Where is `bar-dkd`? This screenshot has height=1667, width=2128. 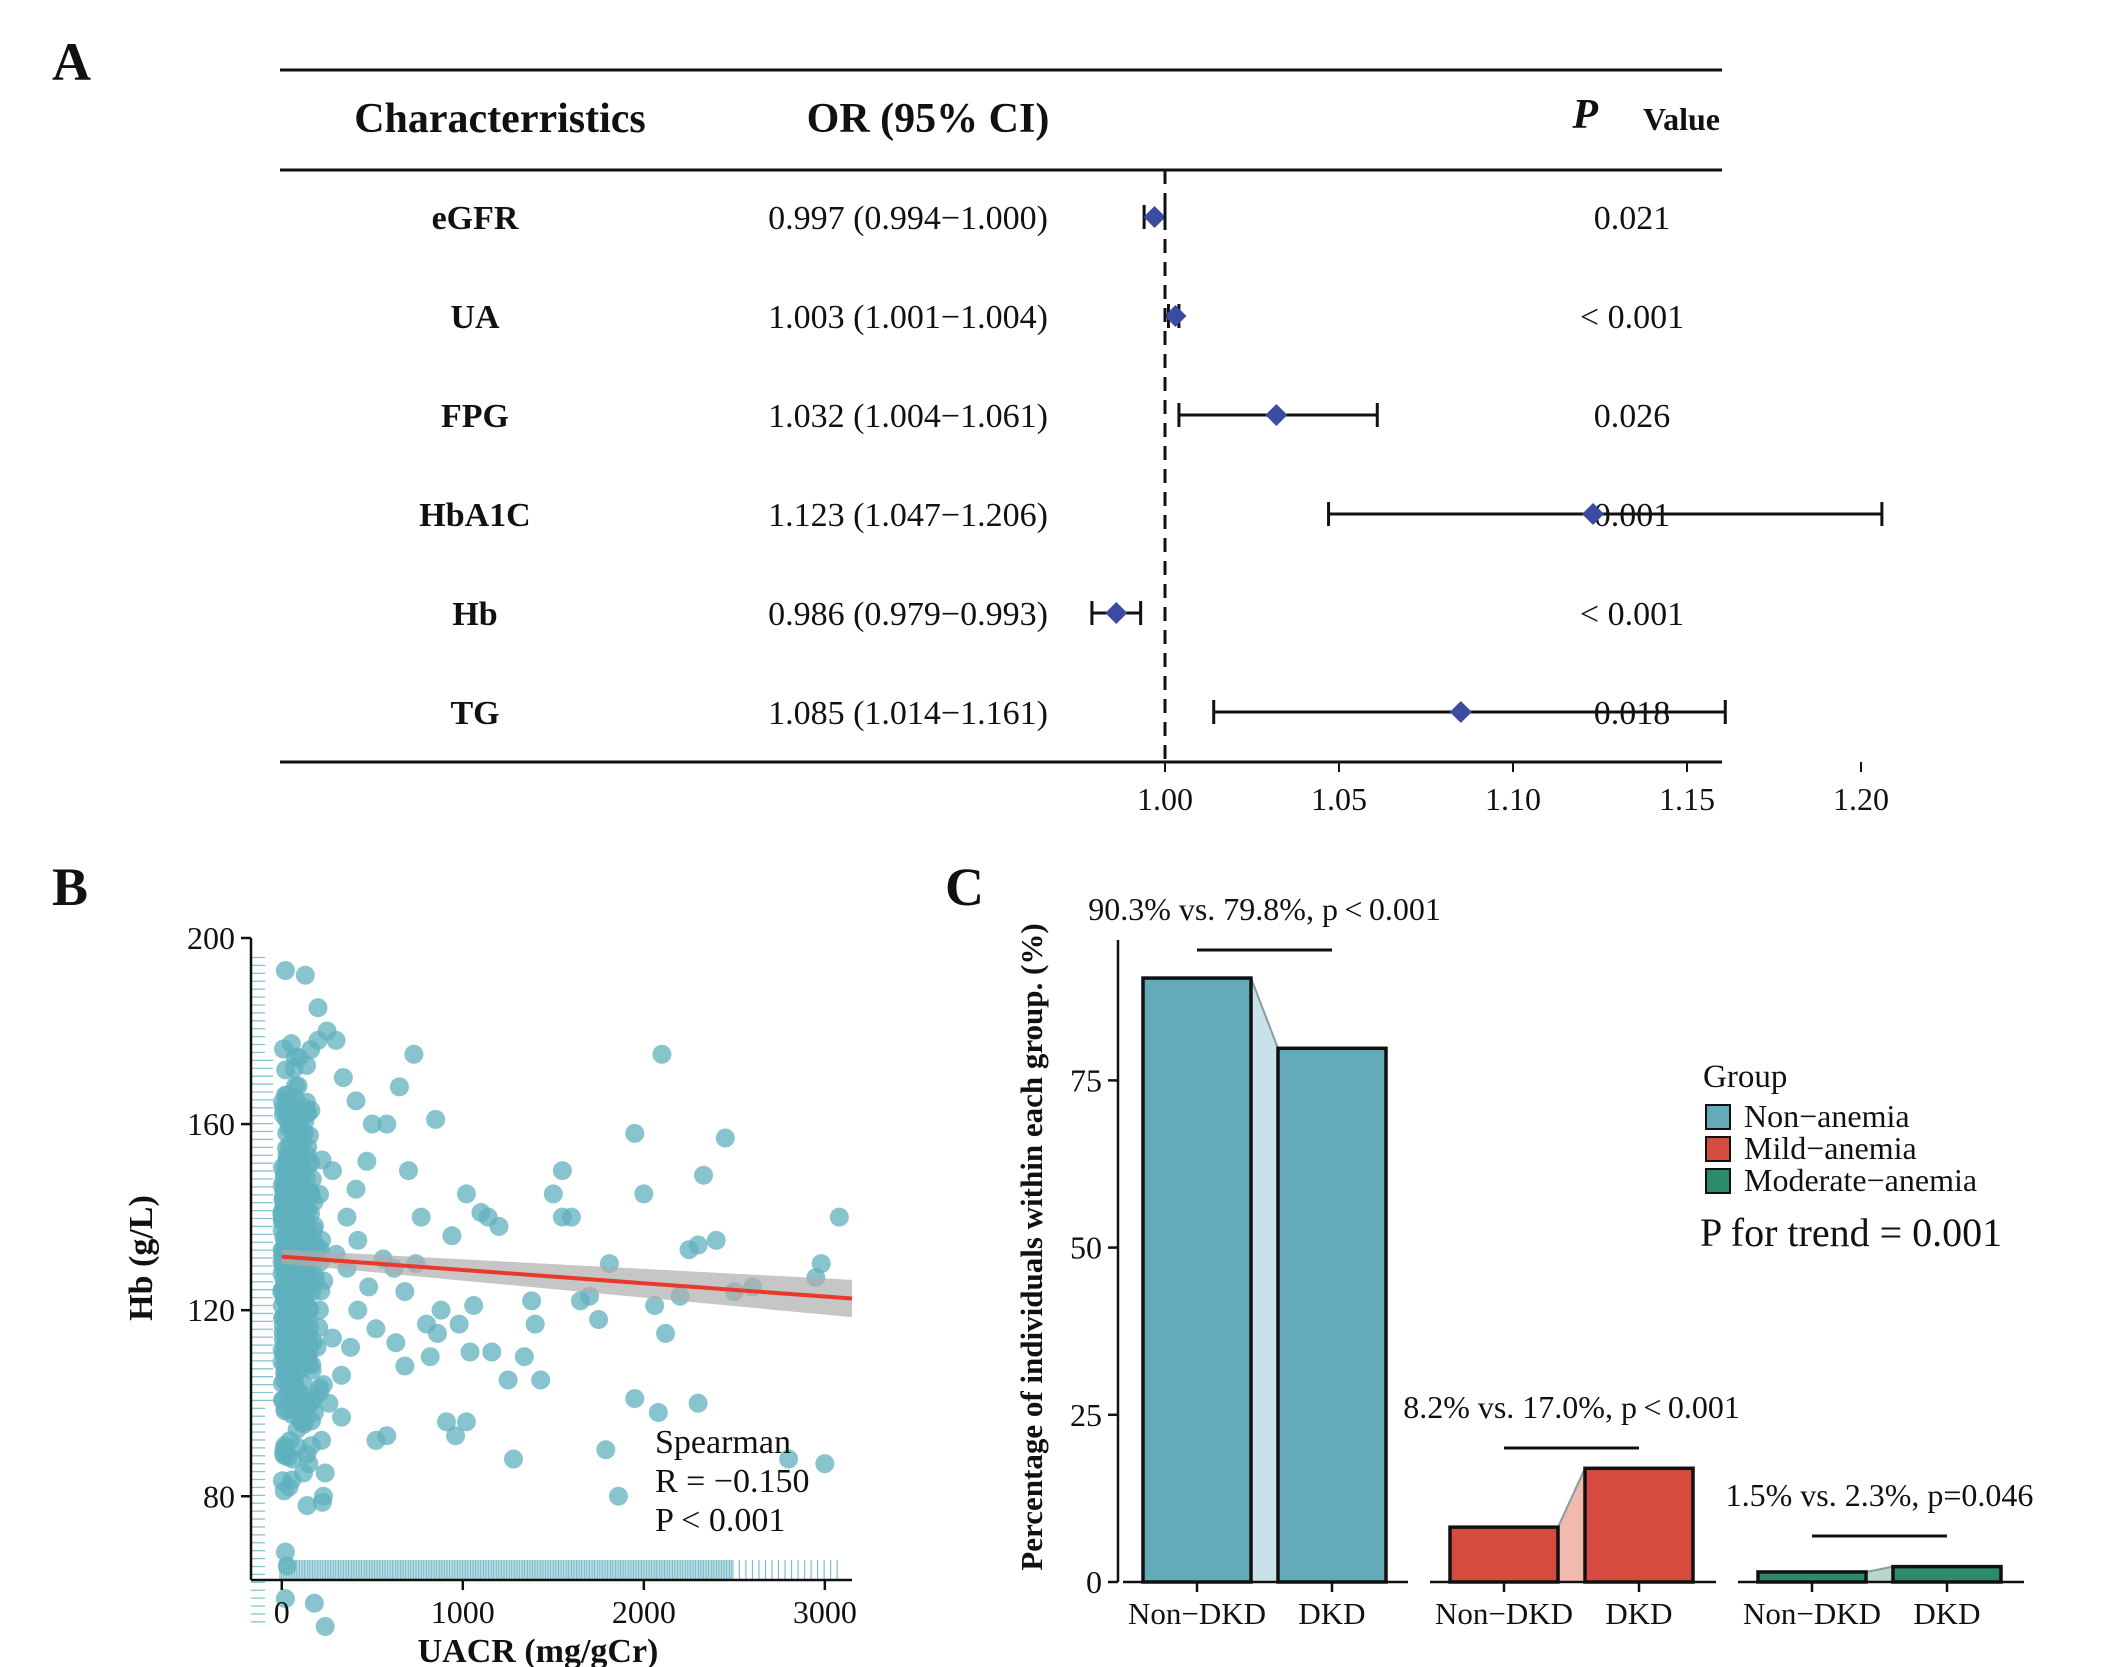 bar-dkd is located at coordinates (1639, 1525).